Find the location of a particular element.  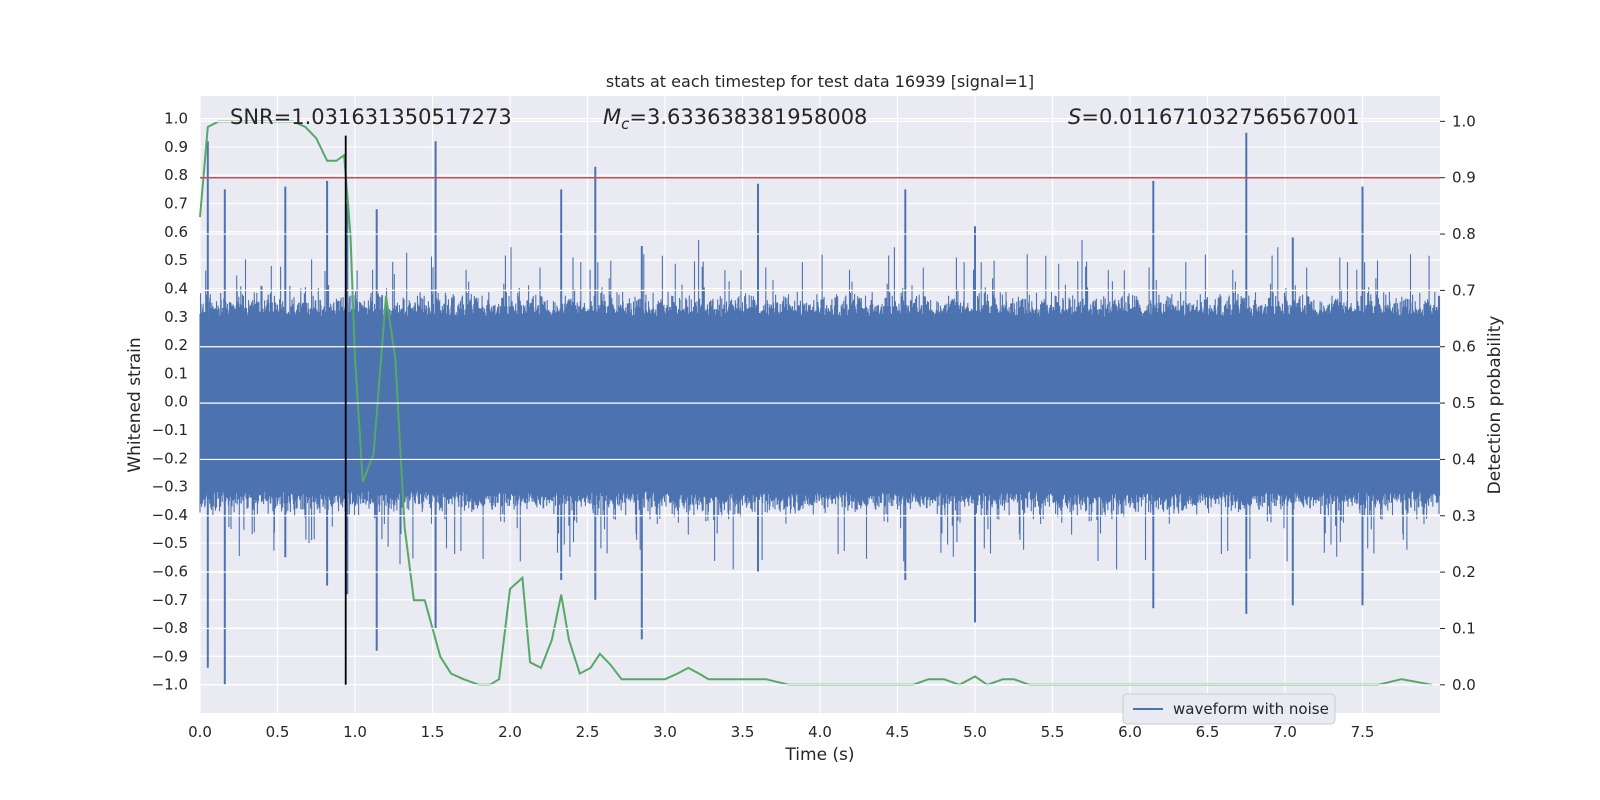

x-tick-label: 0.0 is located at coordinates (200, 732).